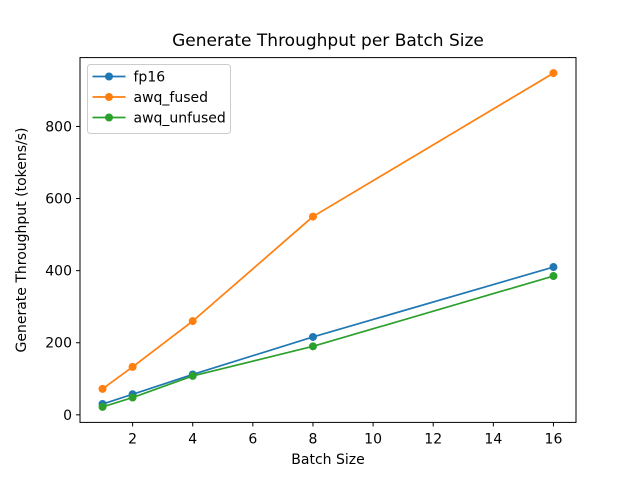  Describe the element at coordinates (150, 78) in the screenshot. I see `legend-label-fp16: fp16` at that location.